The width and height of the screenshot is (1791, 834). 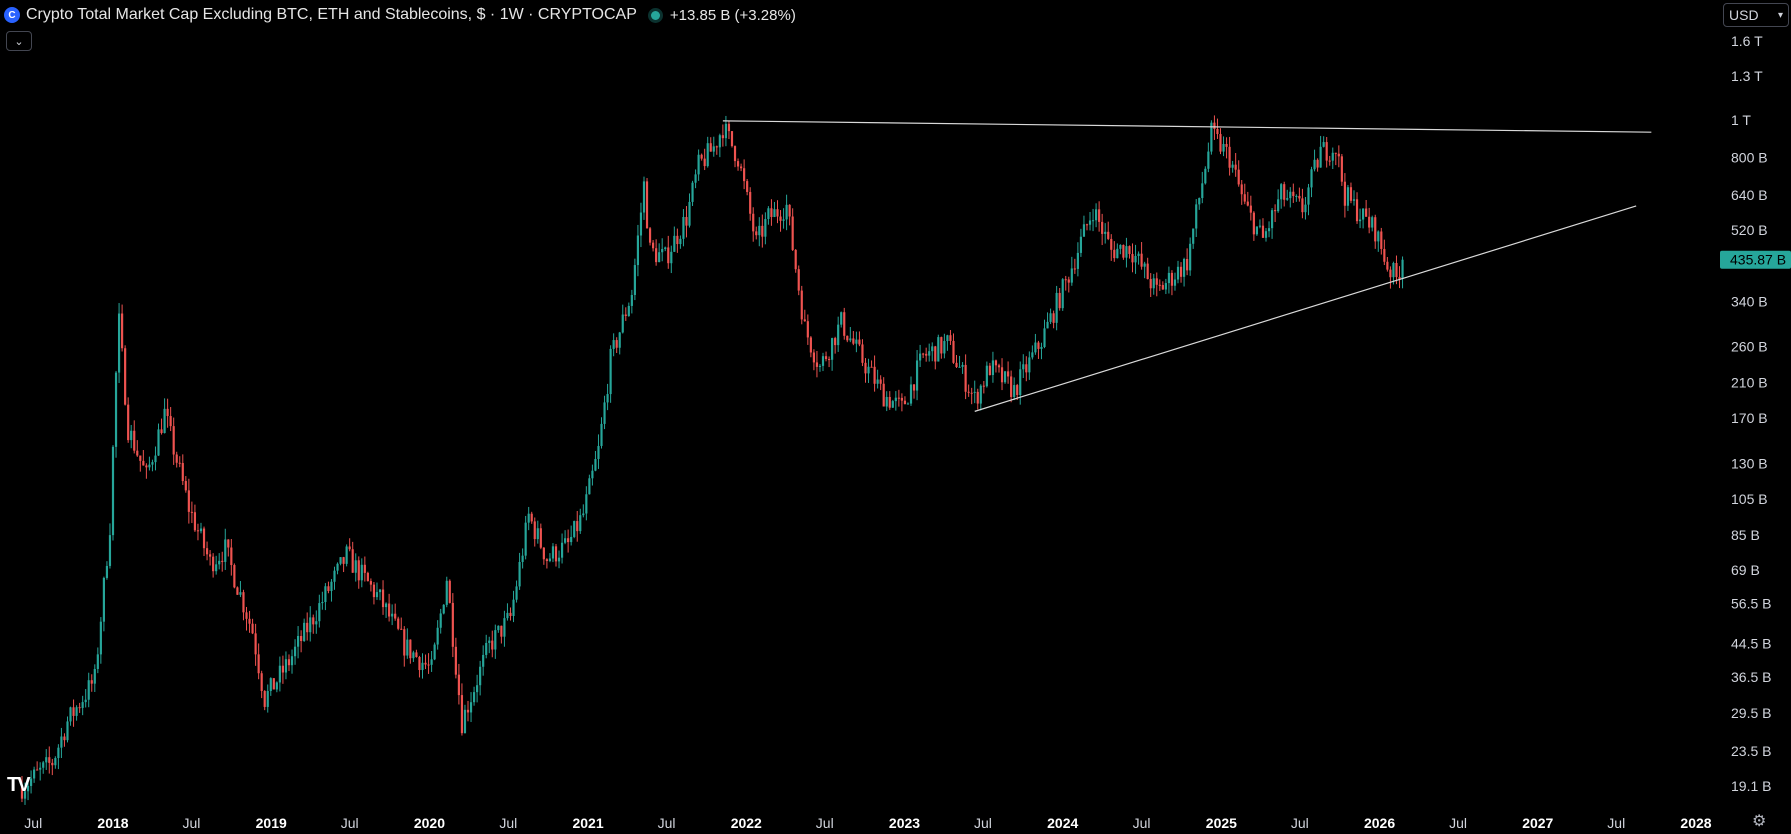 What do you see at coordinates (1749, 463) in the screenshot?
I see `price-tick-label: 130 B` at bounding box center [1749, 463].